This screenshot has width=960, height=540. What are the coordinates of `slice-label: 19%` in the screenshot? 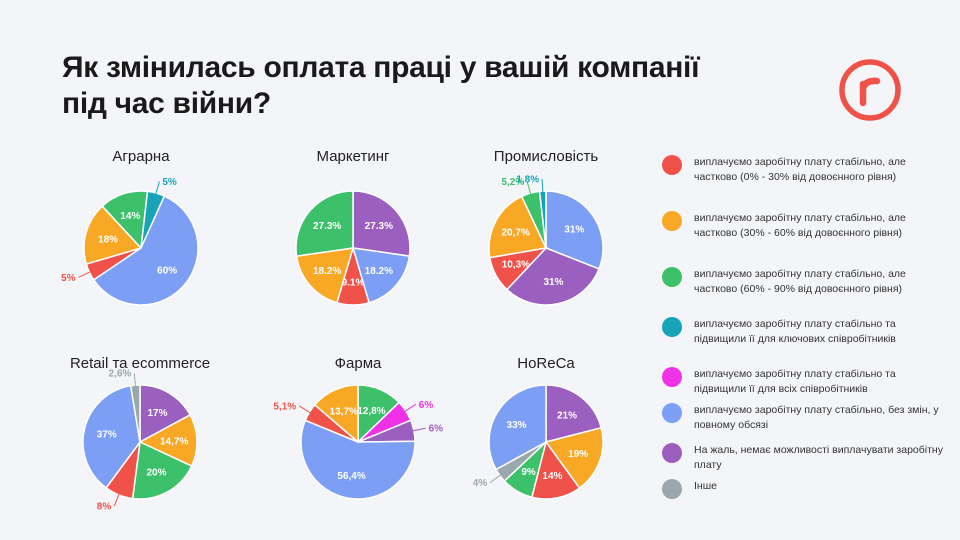 It's located at (578, 454).